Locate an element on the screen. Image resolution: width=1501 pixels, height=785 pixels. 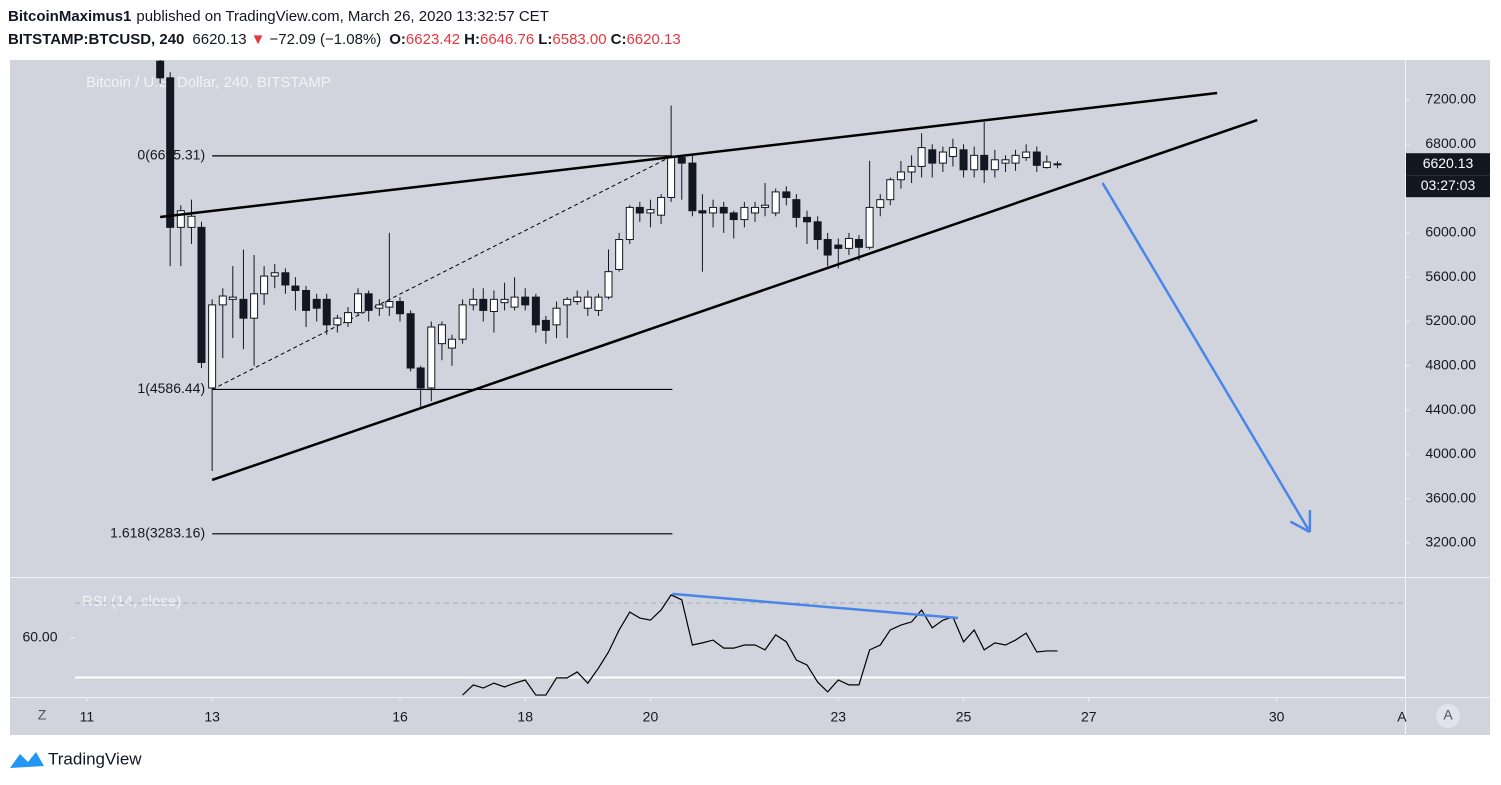
ohlc-key: C: is located at coordinates (619, 39).